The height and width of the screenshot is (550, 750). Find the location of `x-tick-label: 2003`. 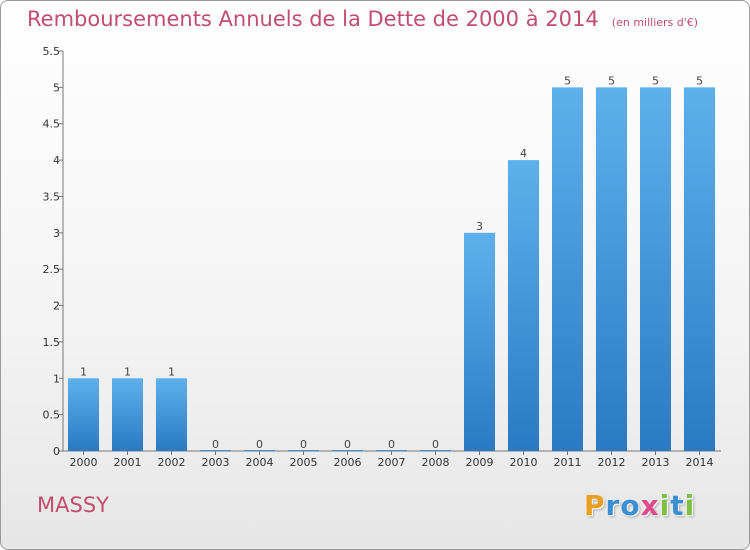

x-tick-label: 2003 is located at coordinates (216, 462).